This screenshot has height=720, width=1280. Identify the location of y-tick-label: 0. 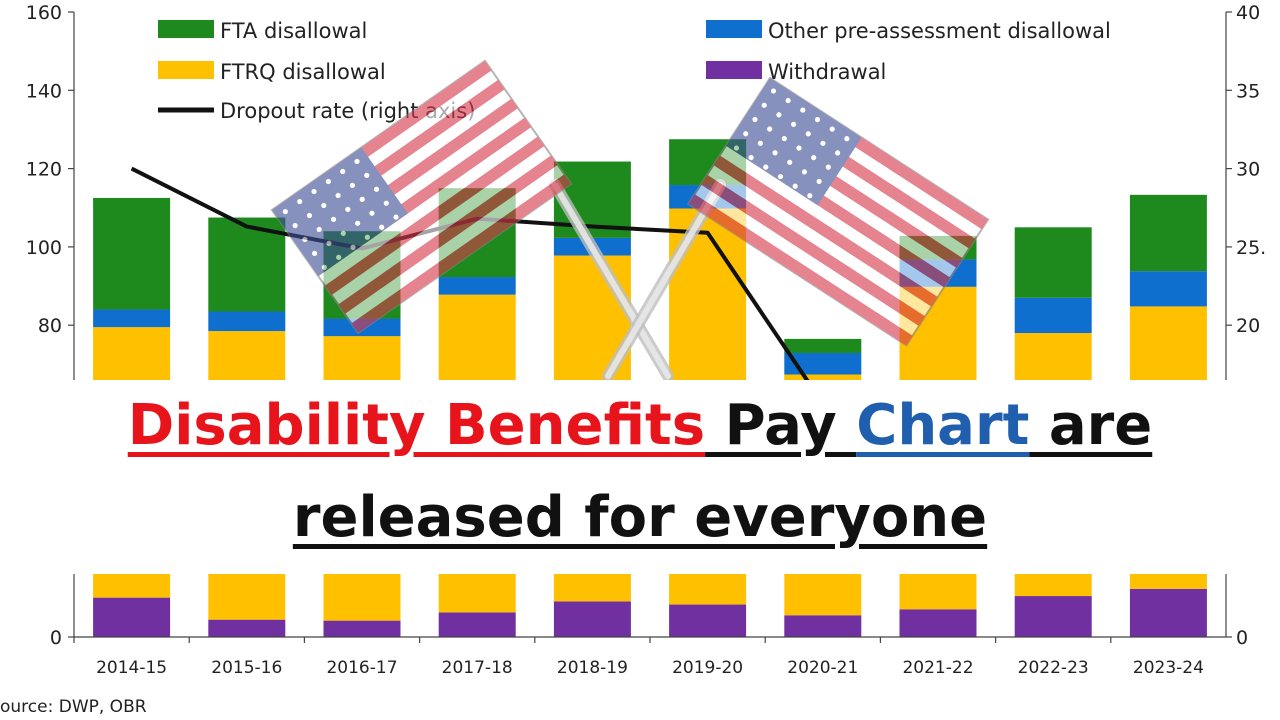
(56, 638).